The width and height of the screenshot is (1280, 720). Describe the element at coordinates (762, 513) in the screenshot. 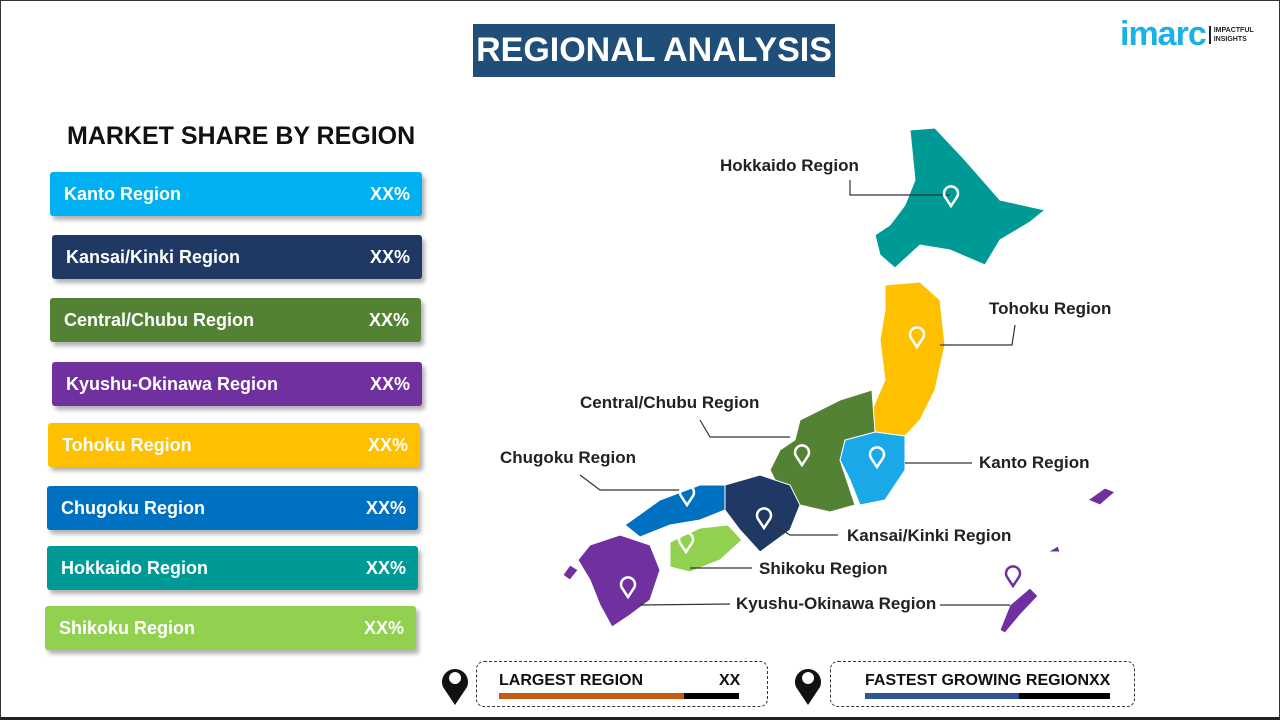

I see `map-region-kansai` at that location.